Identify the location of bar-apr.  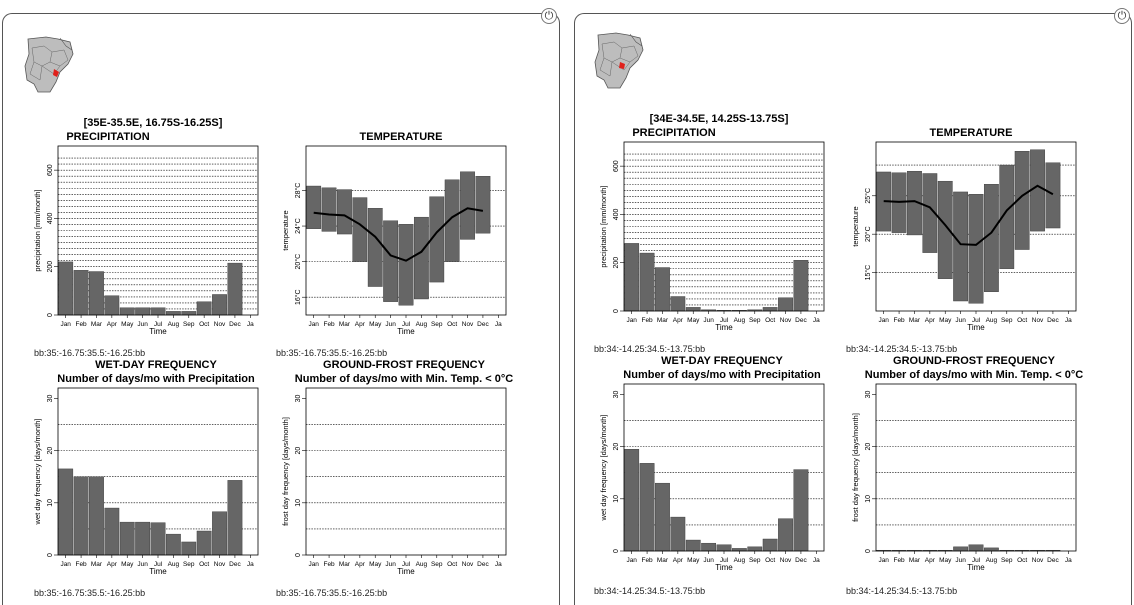
(112, 531).